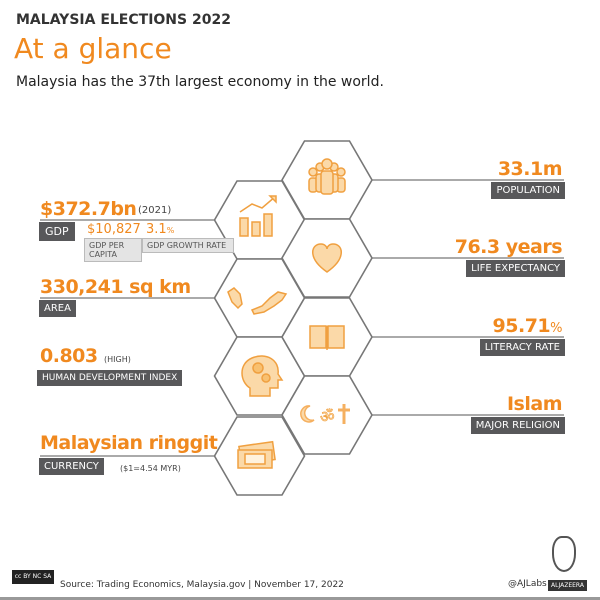  I want to click on life-expectancy-label: LIFE EXPECTANCY, so click(515, 268).